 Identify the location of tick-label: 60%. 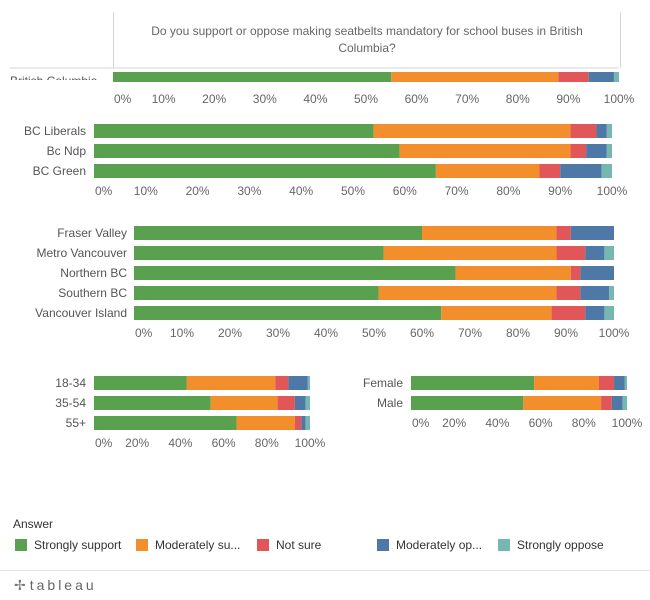
(405, 191).